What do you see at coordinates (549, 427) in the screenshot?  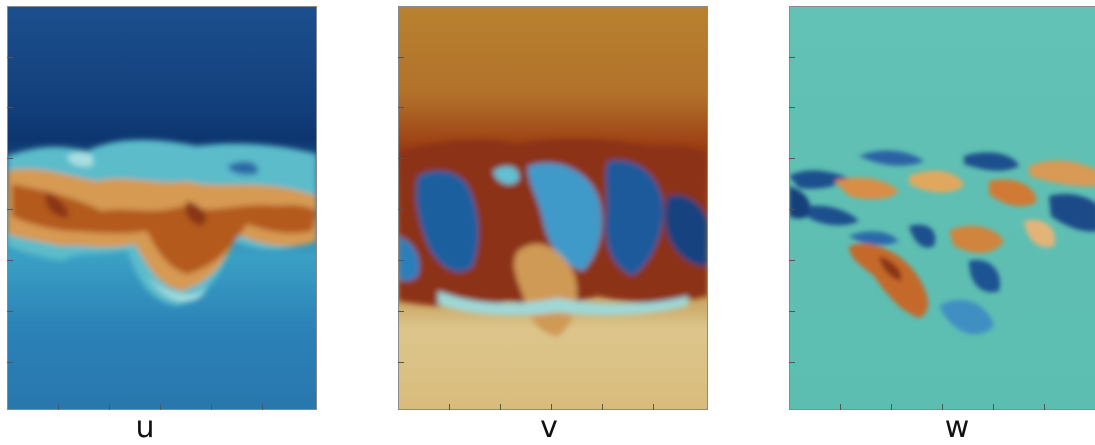 I see `v-label: v` at bounding box center [549, 427].